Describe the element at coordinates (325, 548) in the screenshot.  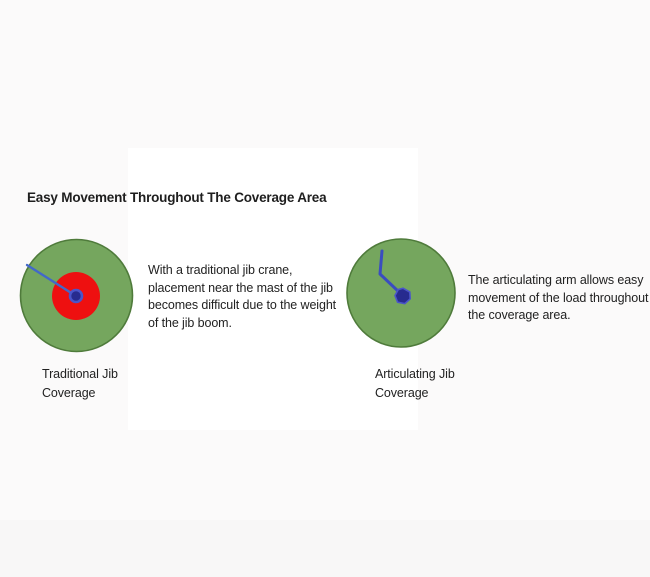
I see `bottom-band` at that location.